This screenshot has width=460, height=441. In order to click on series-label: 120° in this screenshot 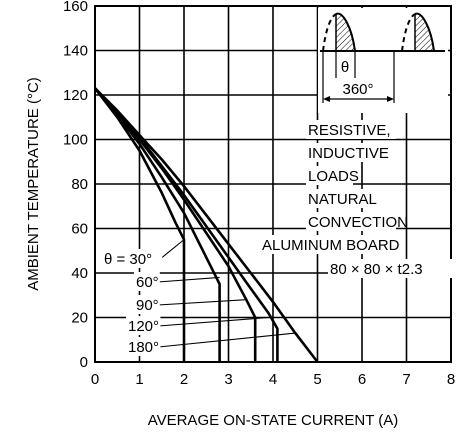, I will do `click(143, 326)`.